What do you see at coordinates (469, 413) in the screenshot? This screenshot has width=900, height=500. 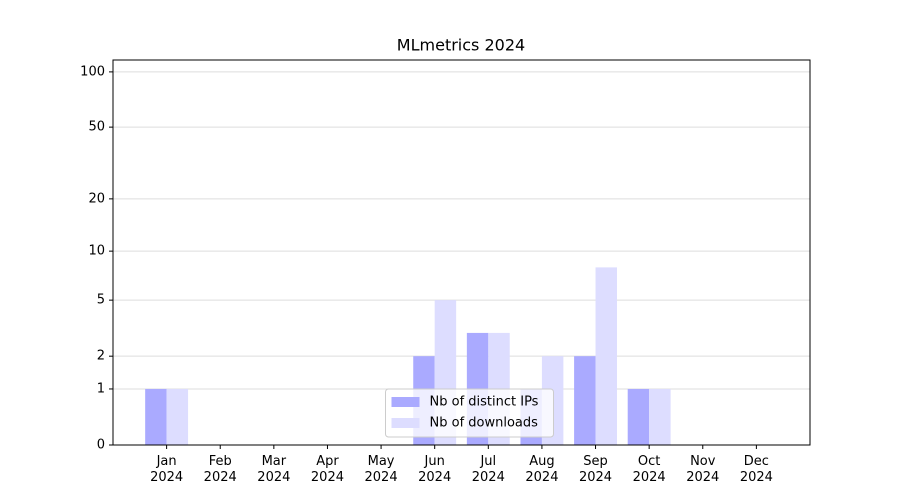 I see `legend-box` at bounding box center [469, 413].